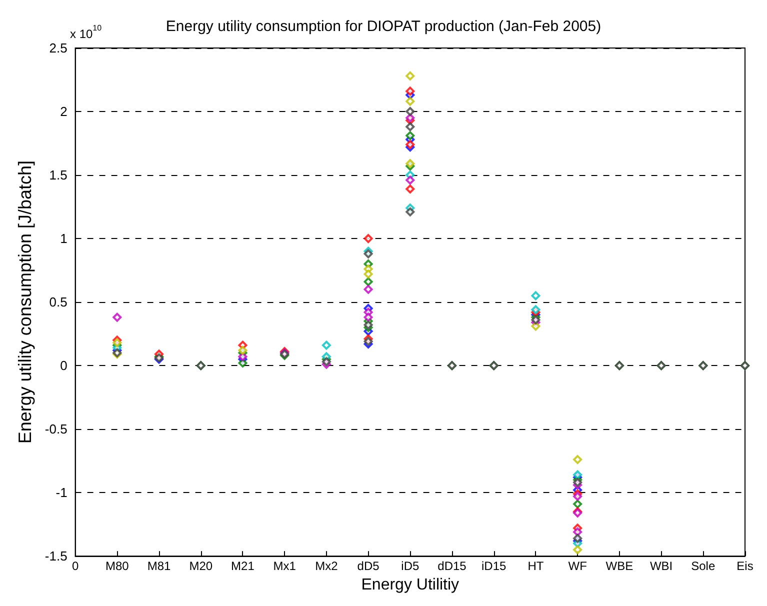  I want to click on x-tick-label: WF, so click(577, 566).